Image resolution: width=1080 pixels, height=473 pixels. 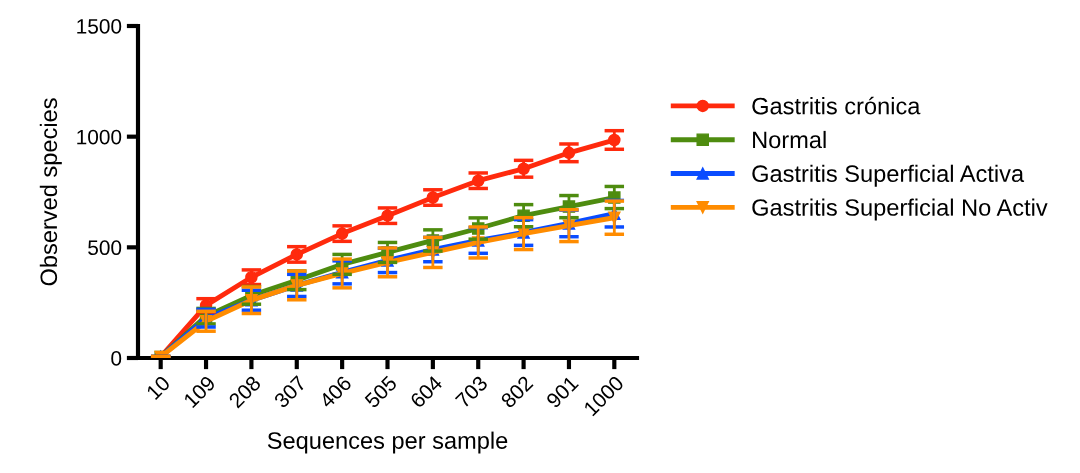 What do you see at coordinates (562, 392) in the screenshot?
I see `x-tick-label: 901` at bounding box center [562, 392].